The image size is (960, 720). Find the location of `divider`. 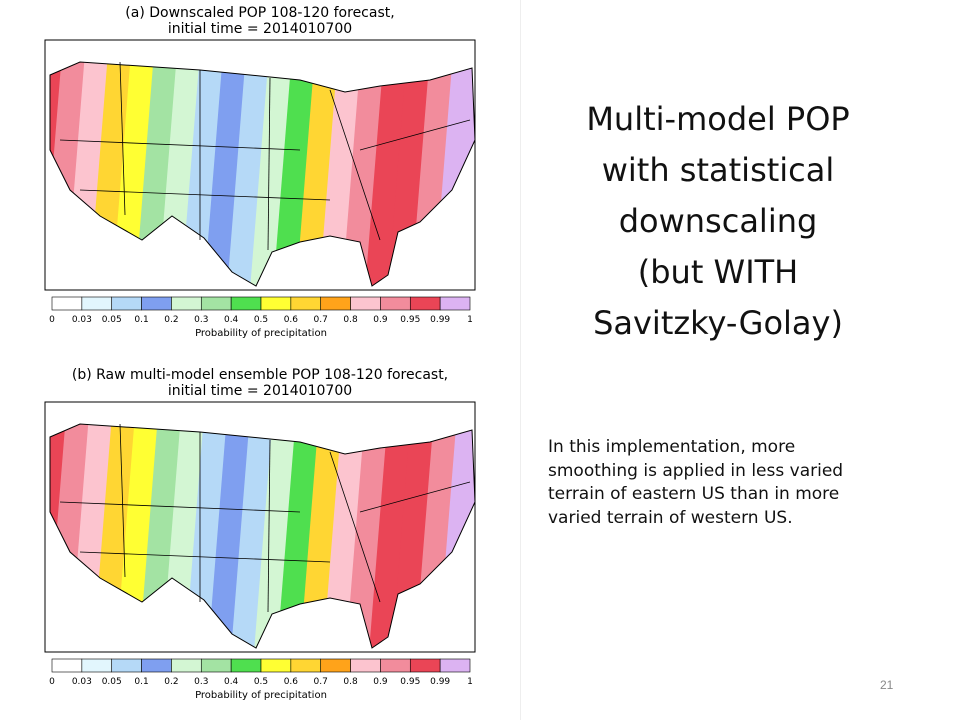

divider is located at coordinates (520, 360).